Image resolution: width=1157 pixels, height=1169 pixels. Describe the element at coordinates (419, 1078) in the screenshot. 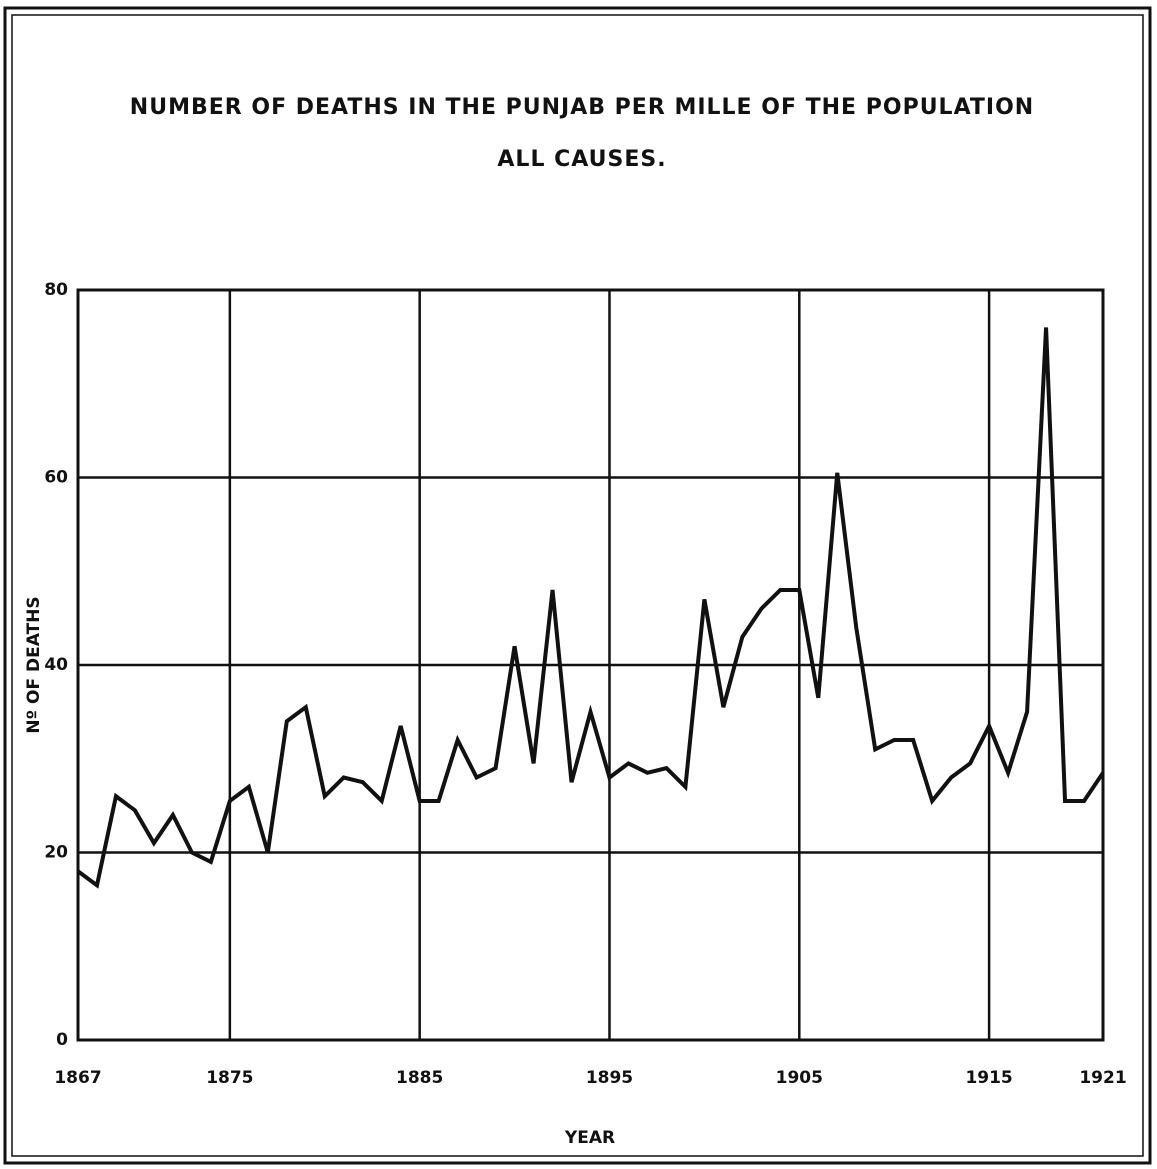

I see `x-tick-label: 1885` at that location.